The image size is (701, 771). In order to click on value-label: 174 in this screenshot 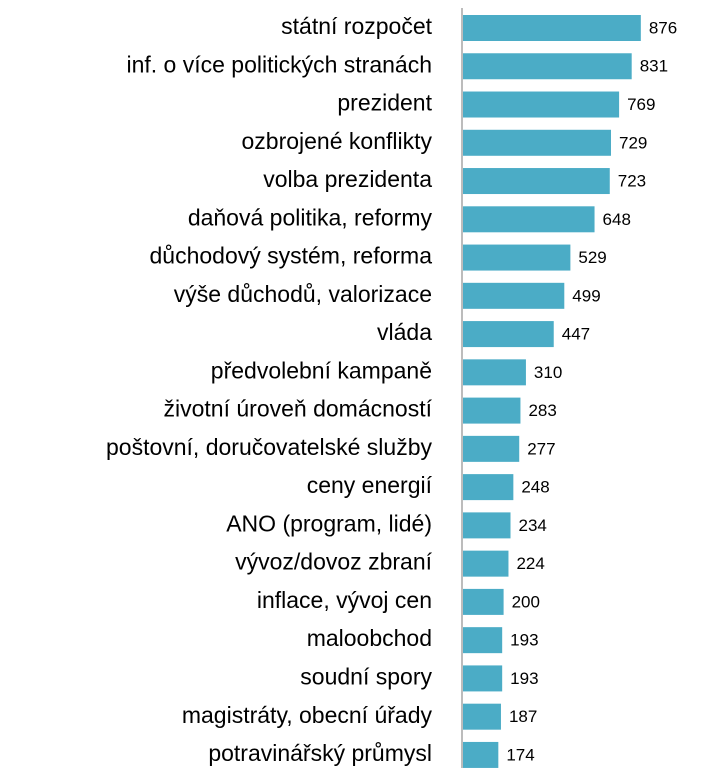, I will do `click(520, 754)`.